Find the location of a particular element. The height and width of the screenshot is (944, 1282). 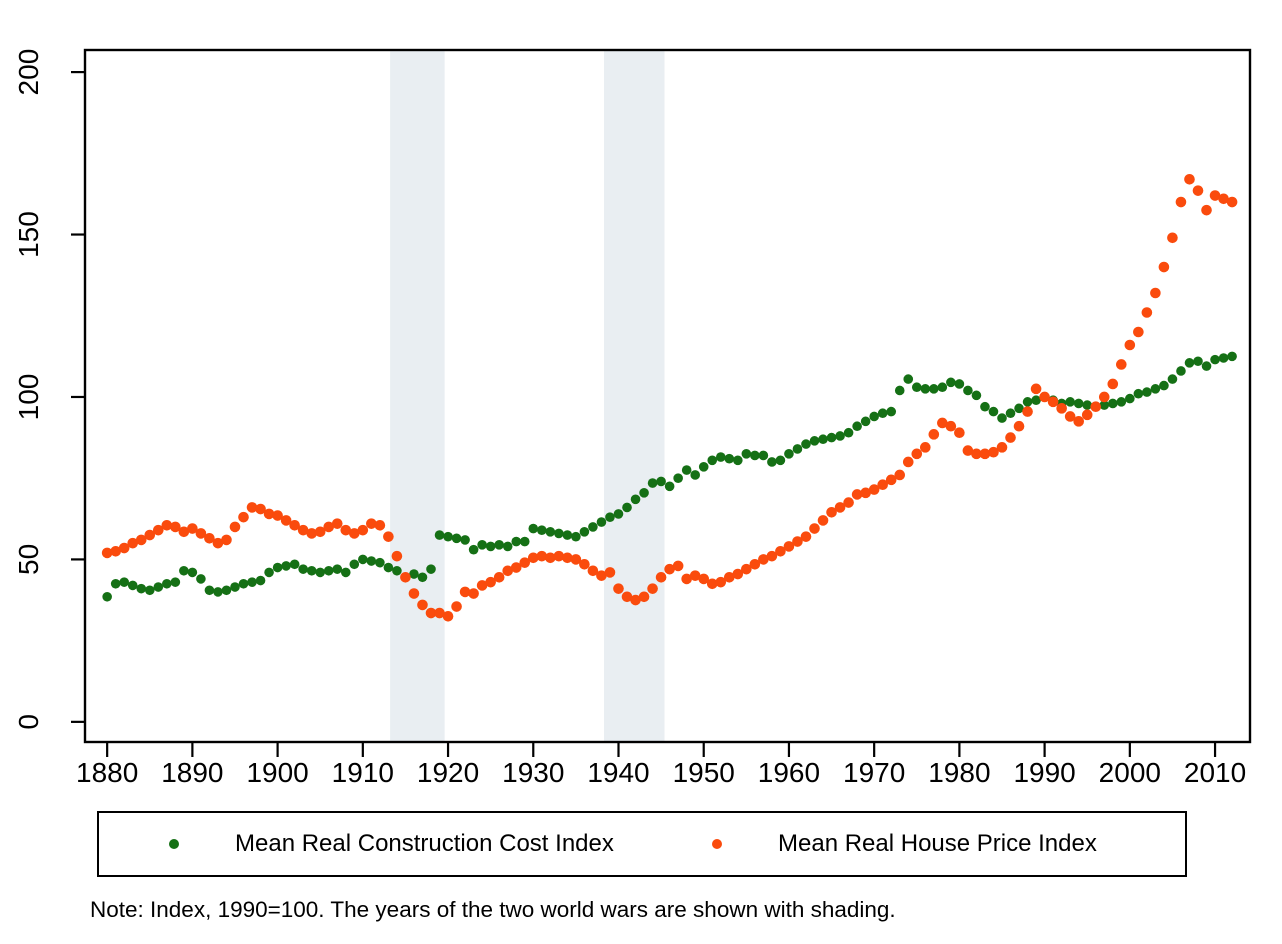

x-tick-label: 1990 is located at coordinates (1044, 772).